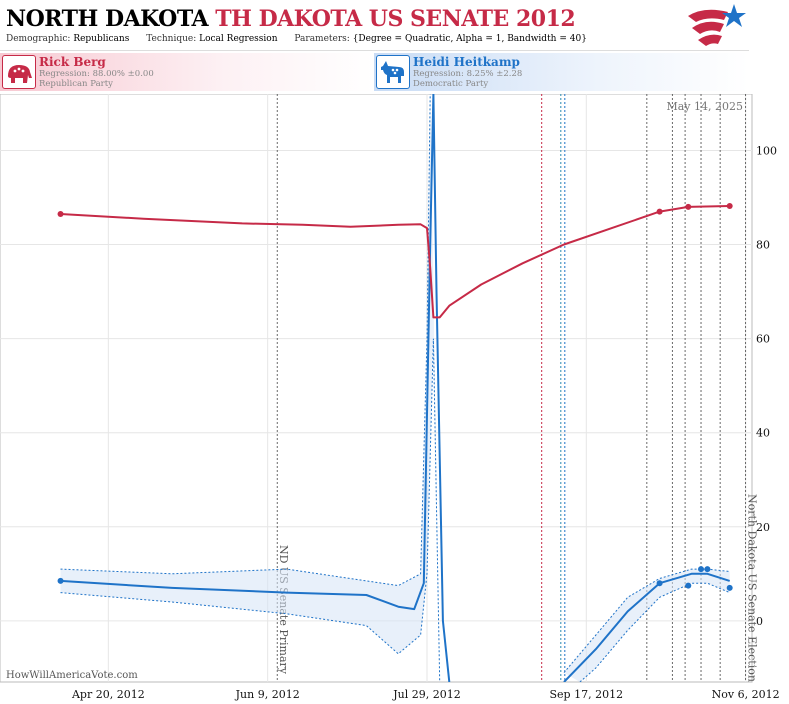 This screenshot has height=704, width=789. I want to click on technique-value: Local Regression, so click(238, 39).